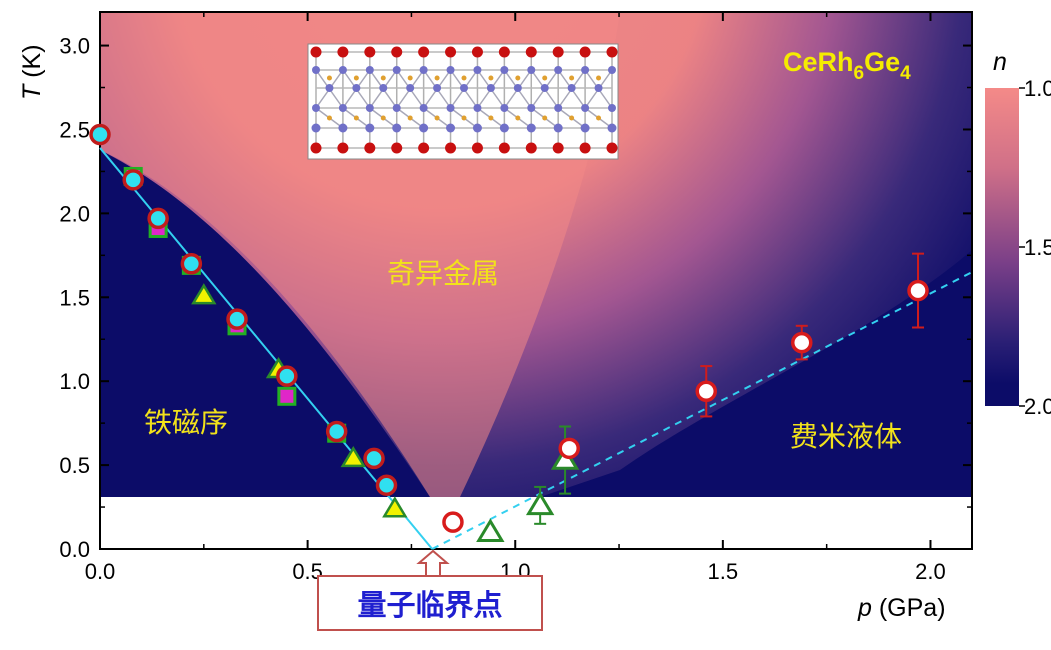 This screenshot has width=1051, height=650. Describe the element at coordinates (32, 72) in the screenshot. I see `y-axis-title: T (K)` at that location.